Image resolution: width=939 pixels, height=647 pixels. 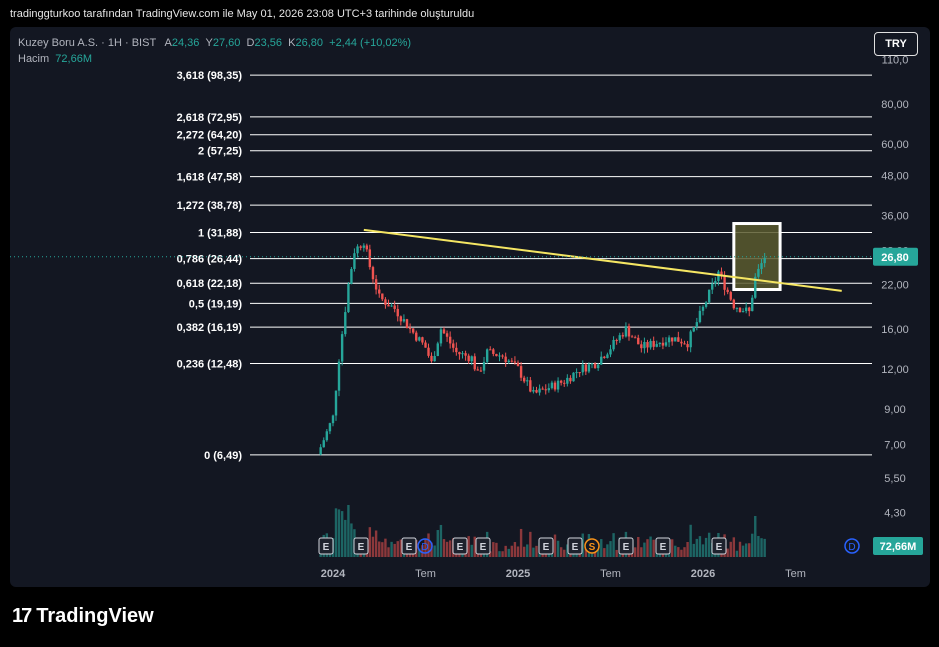 I want to click on tradingview-footer: 17 TradingView, so click(x=83, y=616).